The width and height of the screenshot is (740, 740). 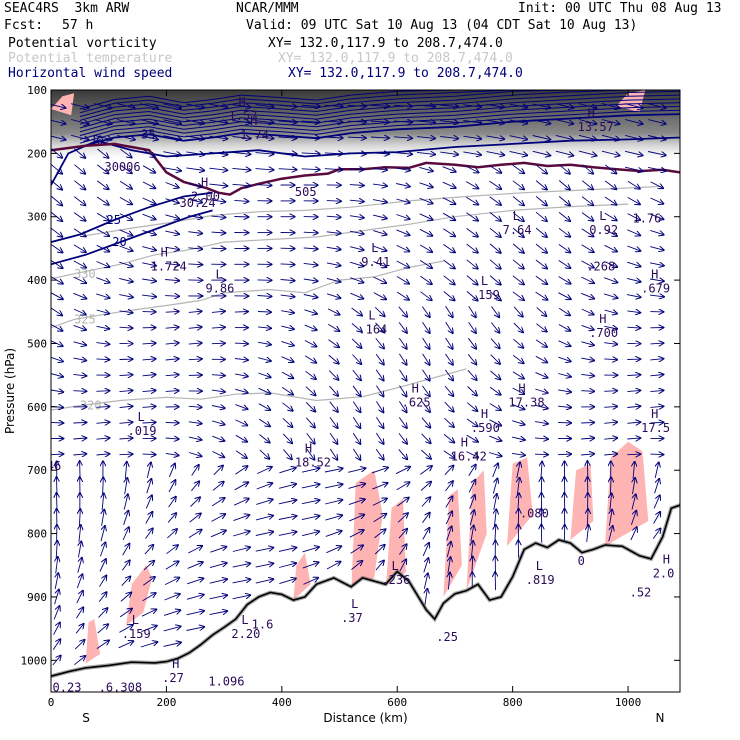 What do you see at coordinates (464, 442) in the screenshot?
I see `extremum-high-24: H` at bounding box center [464, 442].